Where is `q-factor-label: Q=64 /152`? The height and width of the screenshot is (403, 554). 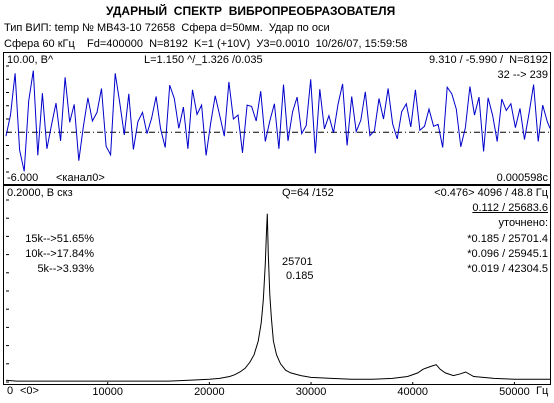 q-factor-label: Q=64 /152 is located at coordinates (308, 193).